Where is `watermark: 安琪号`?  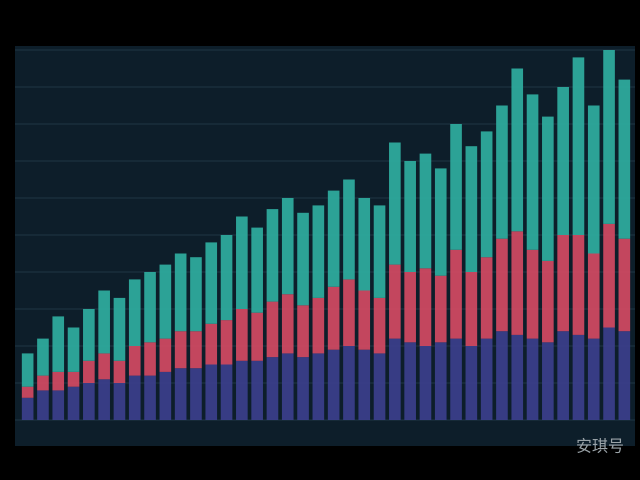 watermark: 安琪号 is located at coordinates (600, 446).